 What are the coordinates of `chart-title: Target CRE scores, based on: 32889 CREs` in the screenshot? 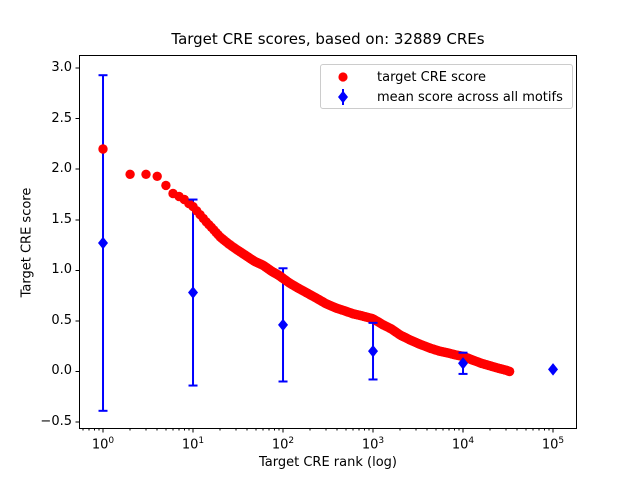 It's located at (328, 39).